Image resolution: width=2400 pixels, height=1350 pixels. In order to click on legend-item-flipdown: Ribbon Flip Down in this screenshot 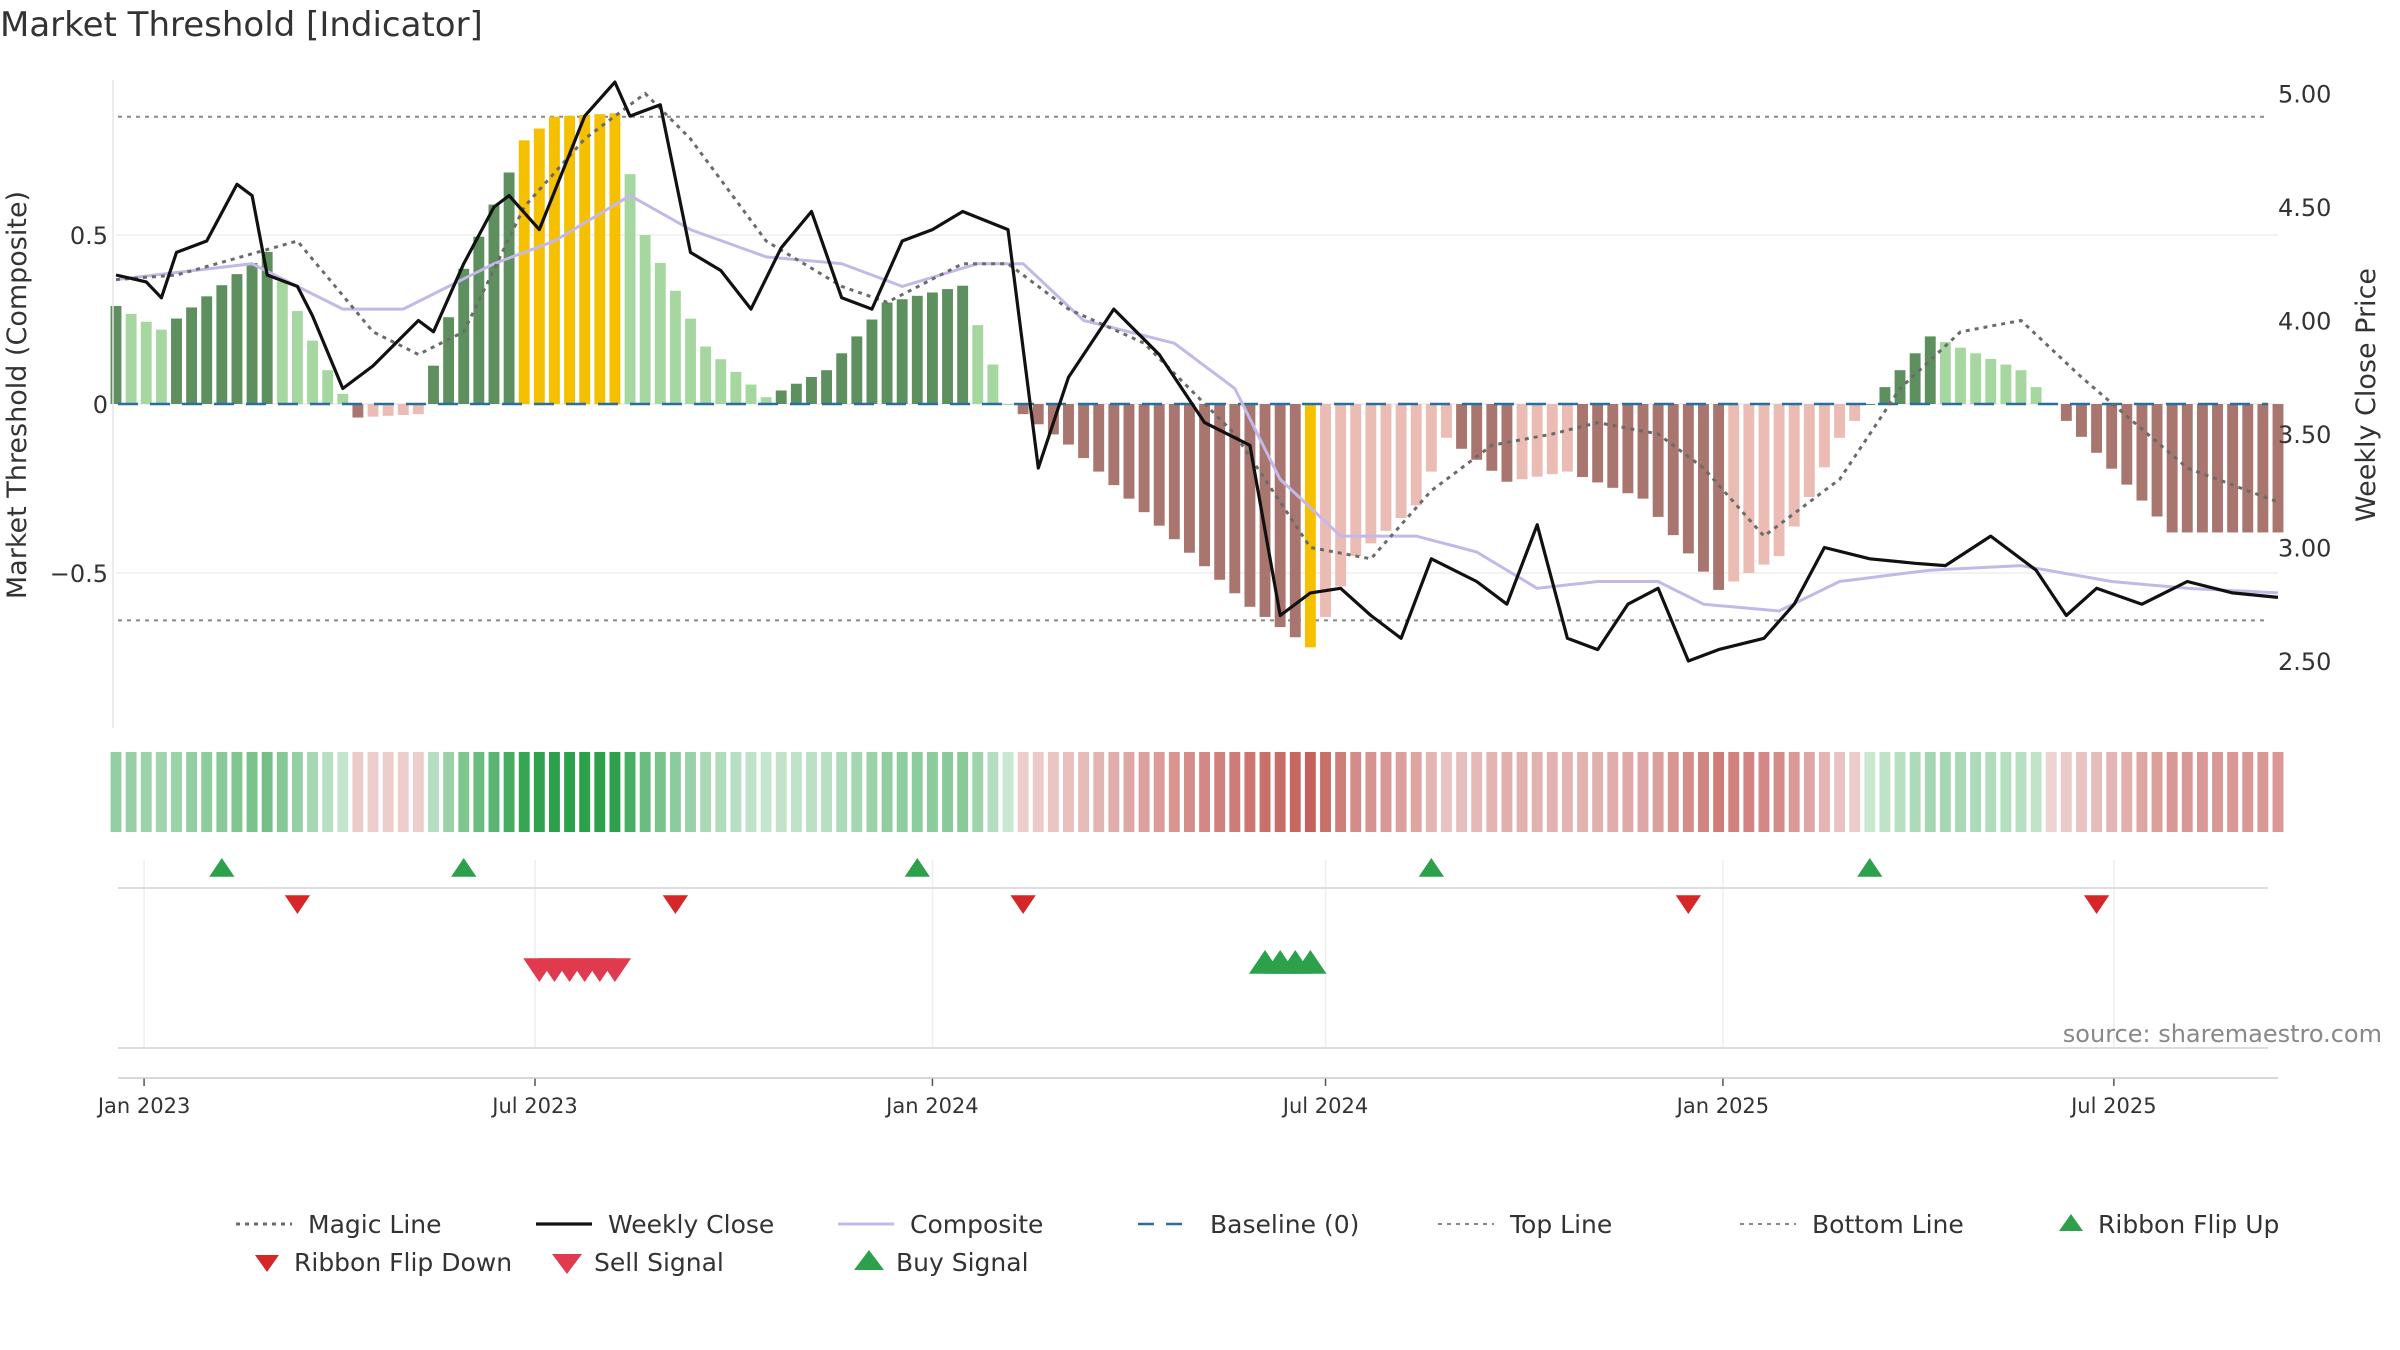, I will do `click(383, 1262)`.